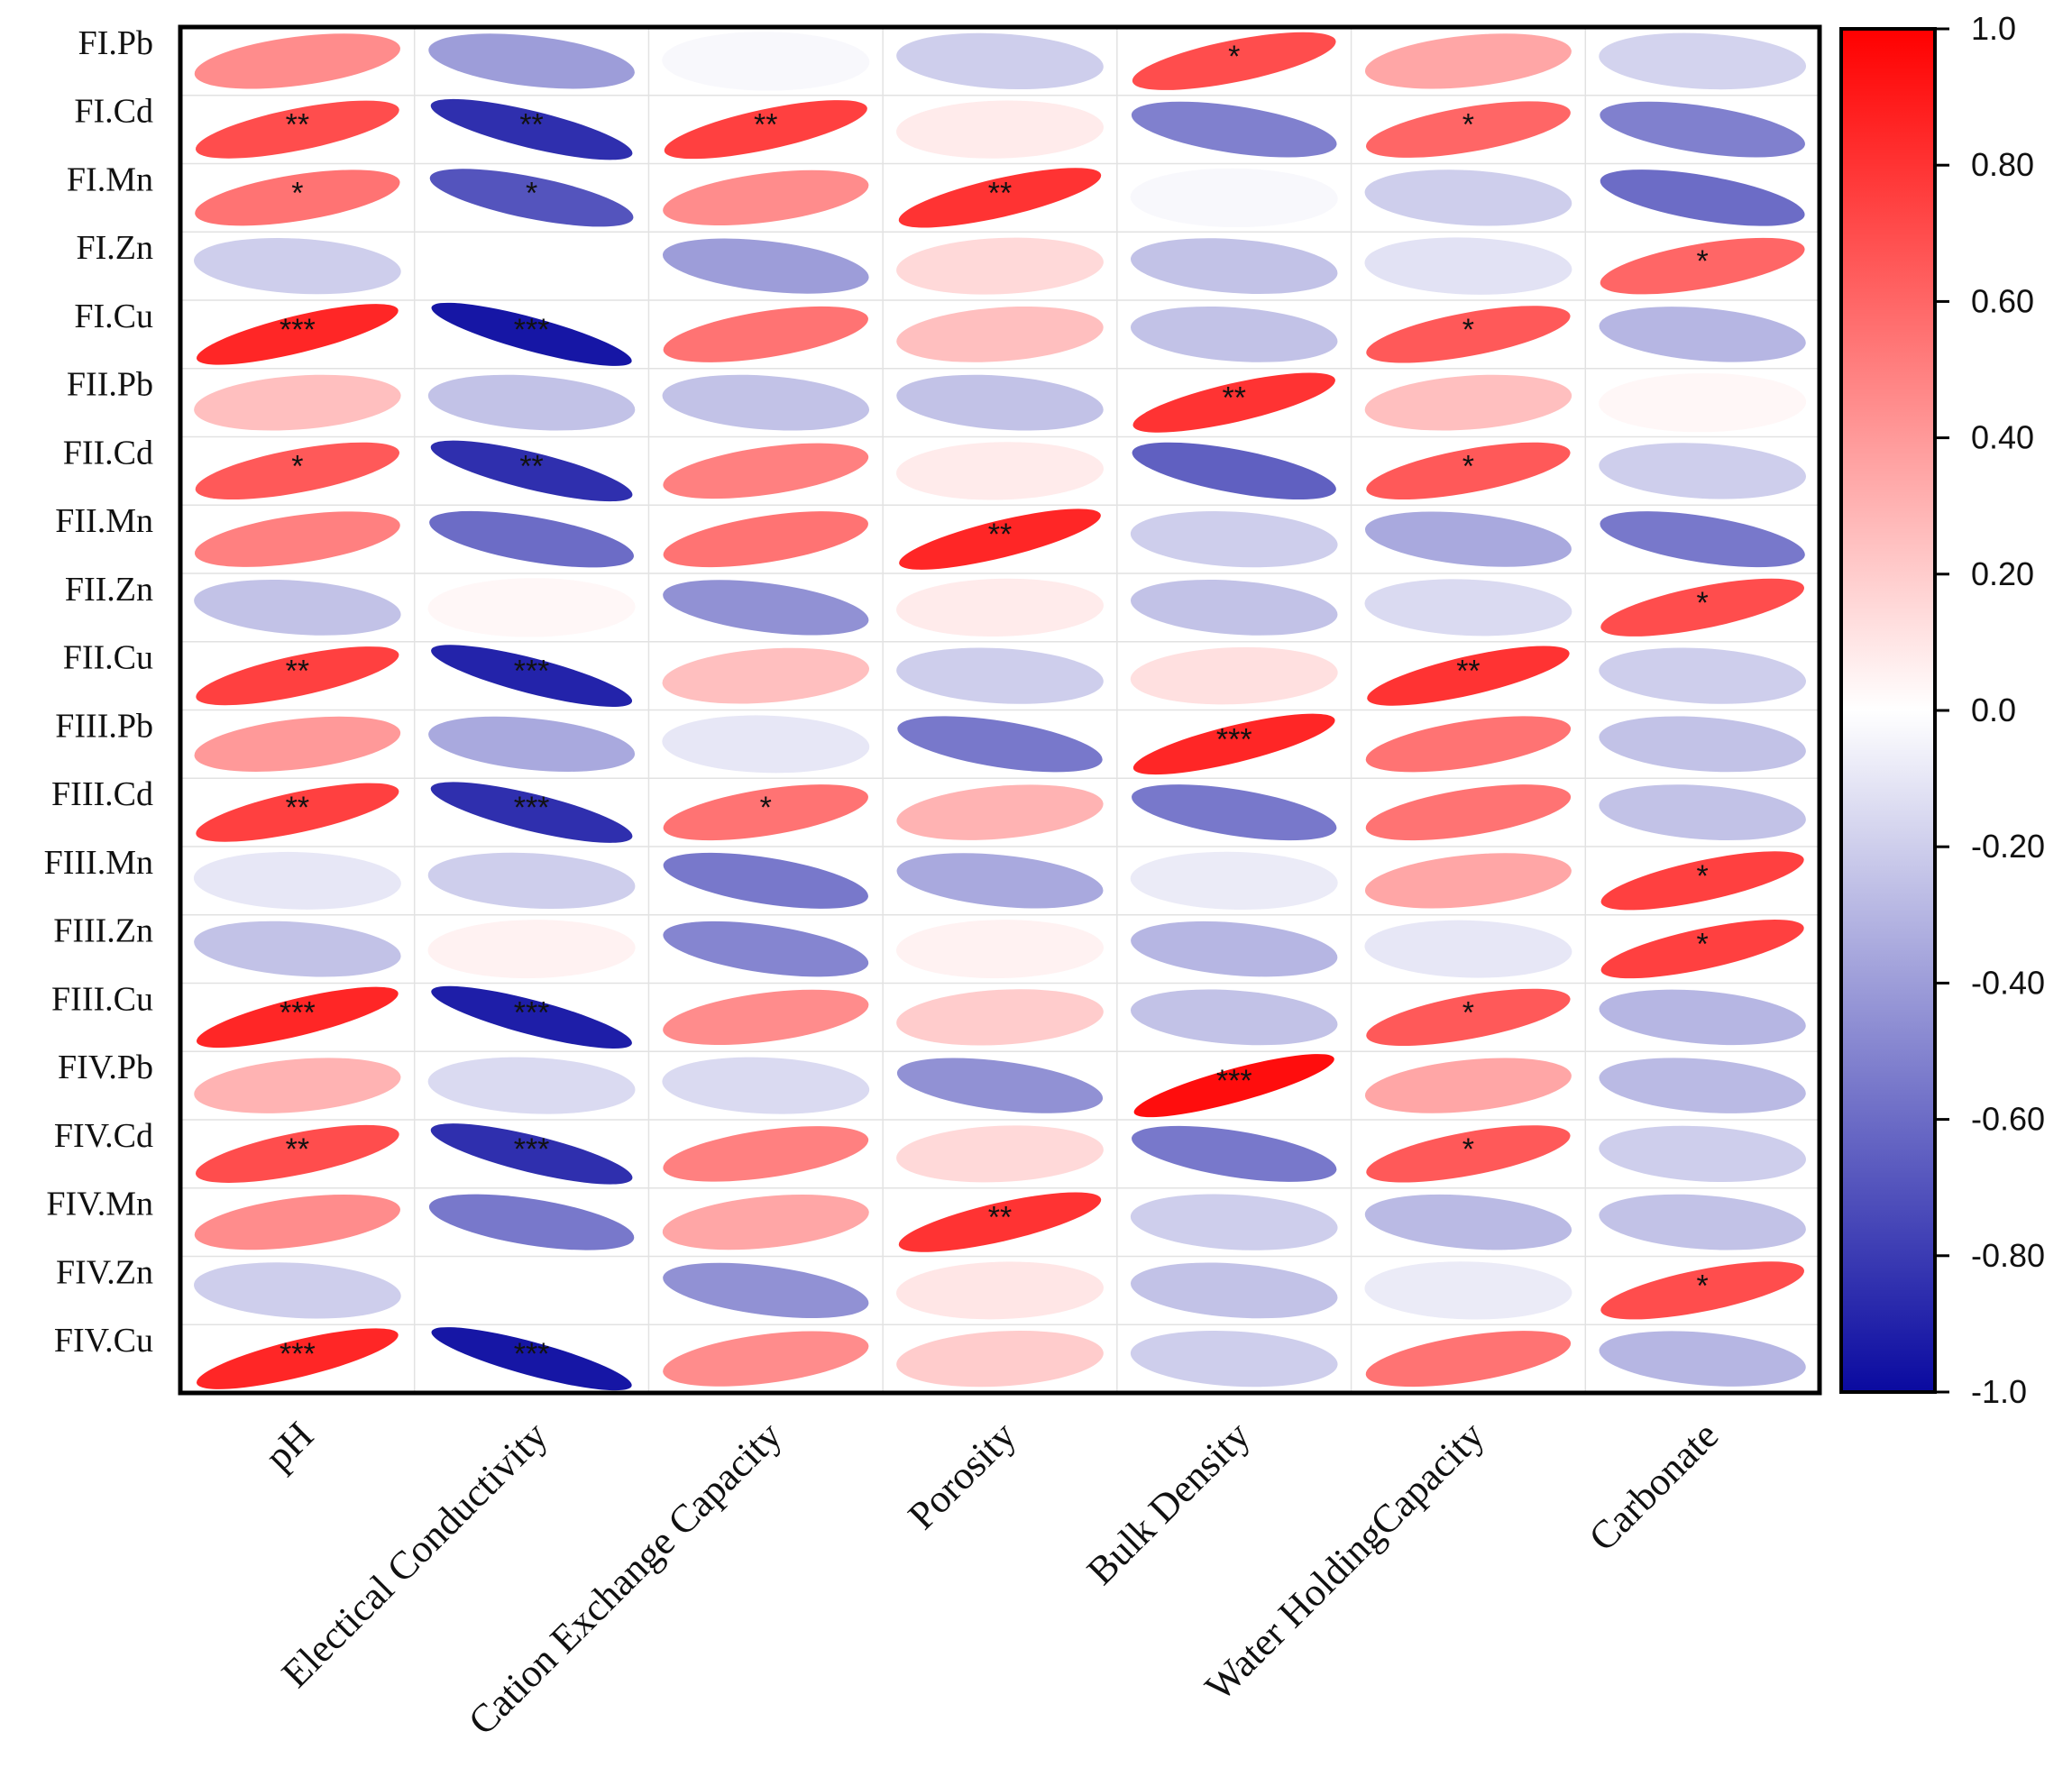 The height and width of the screenshot is (1777, 2072). What do you see at coordinates (99, 1204) in the screenshot?
I see `row-label: FIV.Mn` at bounding box center [99, 1204].